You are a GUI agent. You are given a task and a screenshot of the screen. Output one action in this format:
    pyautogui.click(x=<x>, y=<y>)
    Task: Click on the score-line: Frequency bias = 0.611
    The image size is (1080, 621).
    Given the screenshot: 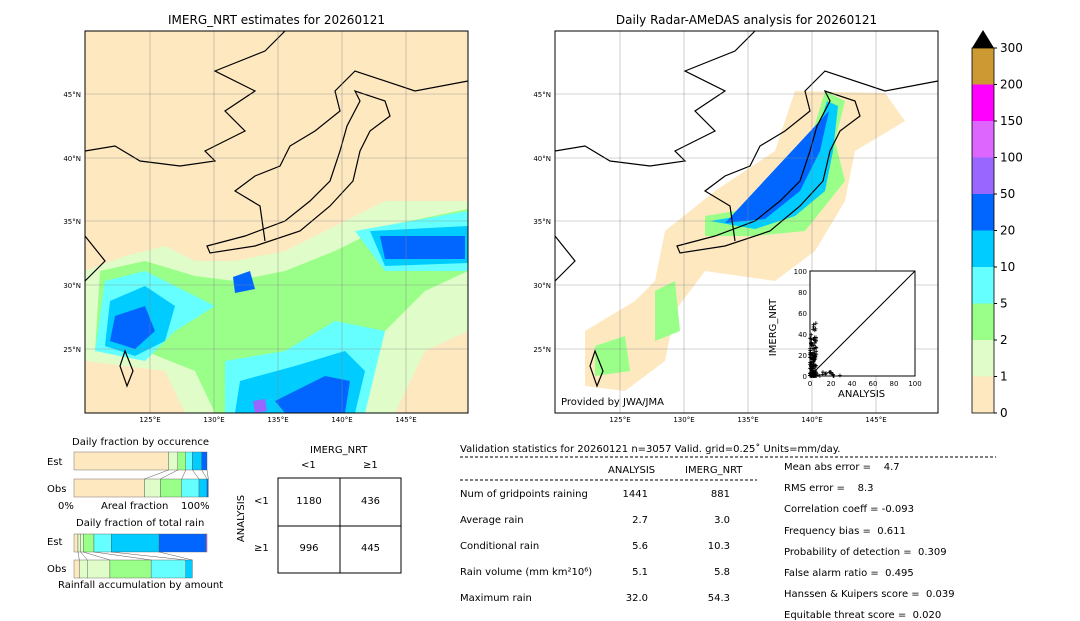 What is the action you would take?
    pyautogui.click(x=845, y=531)
    